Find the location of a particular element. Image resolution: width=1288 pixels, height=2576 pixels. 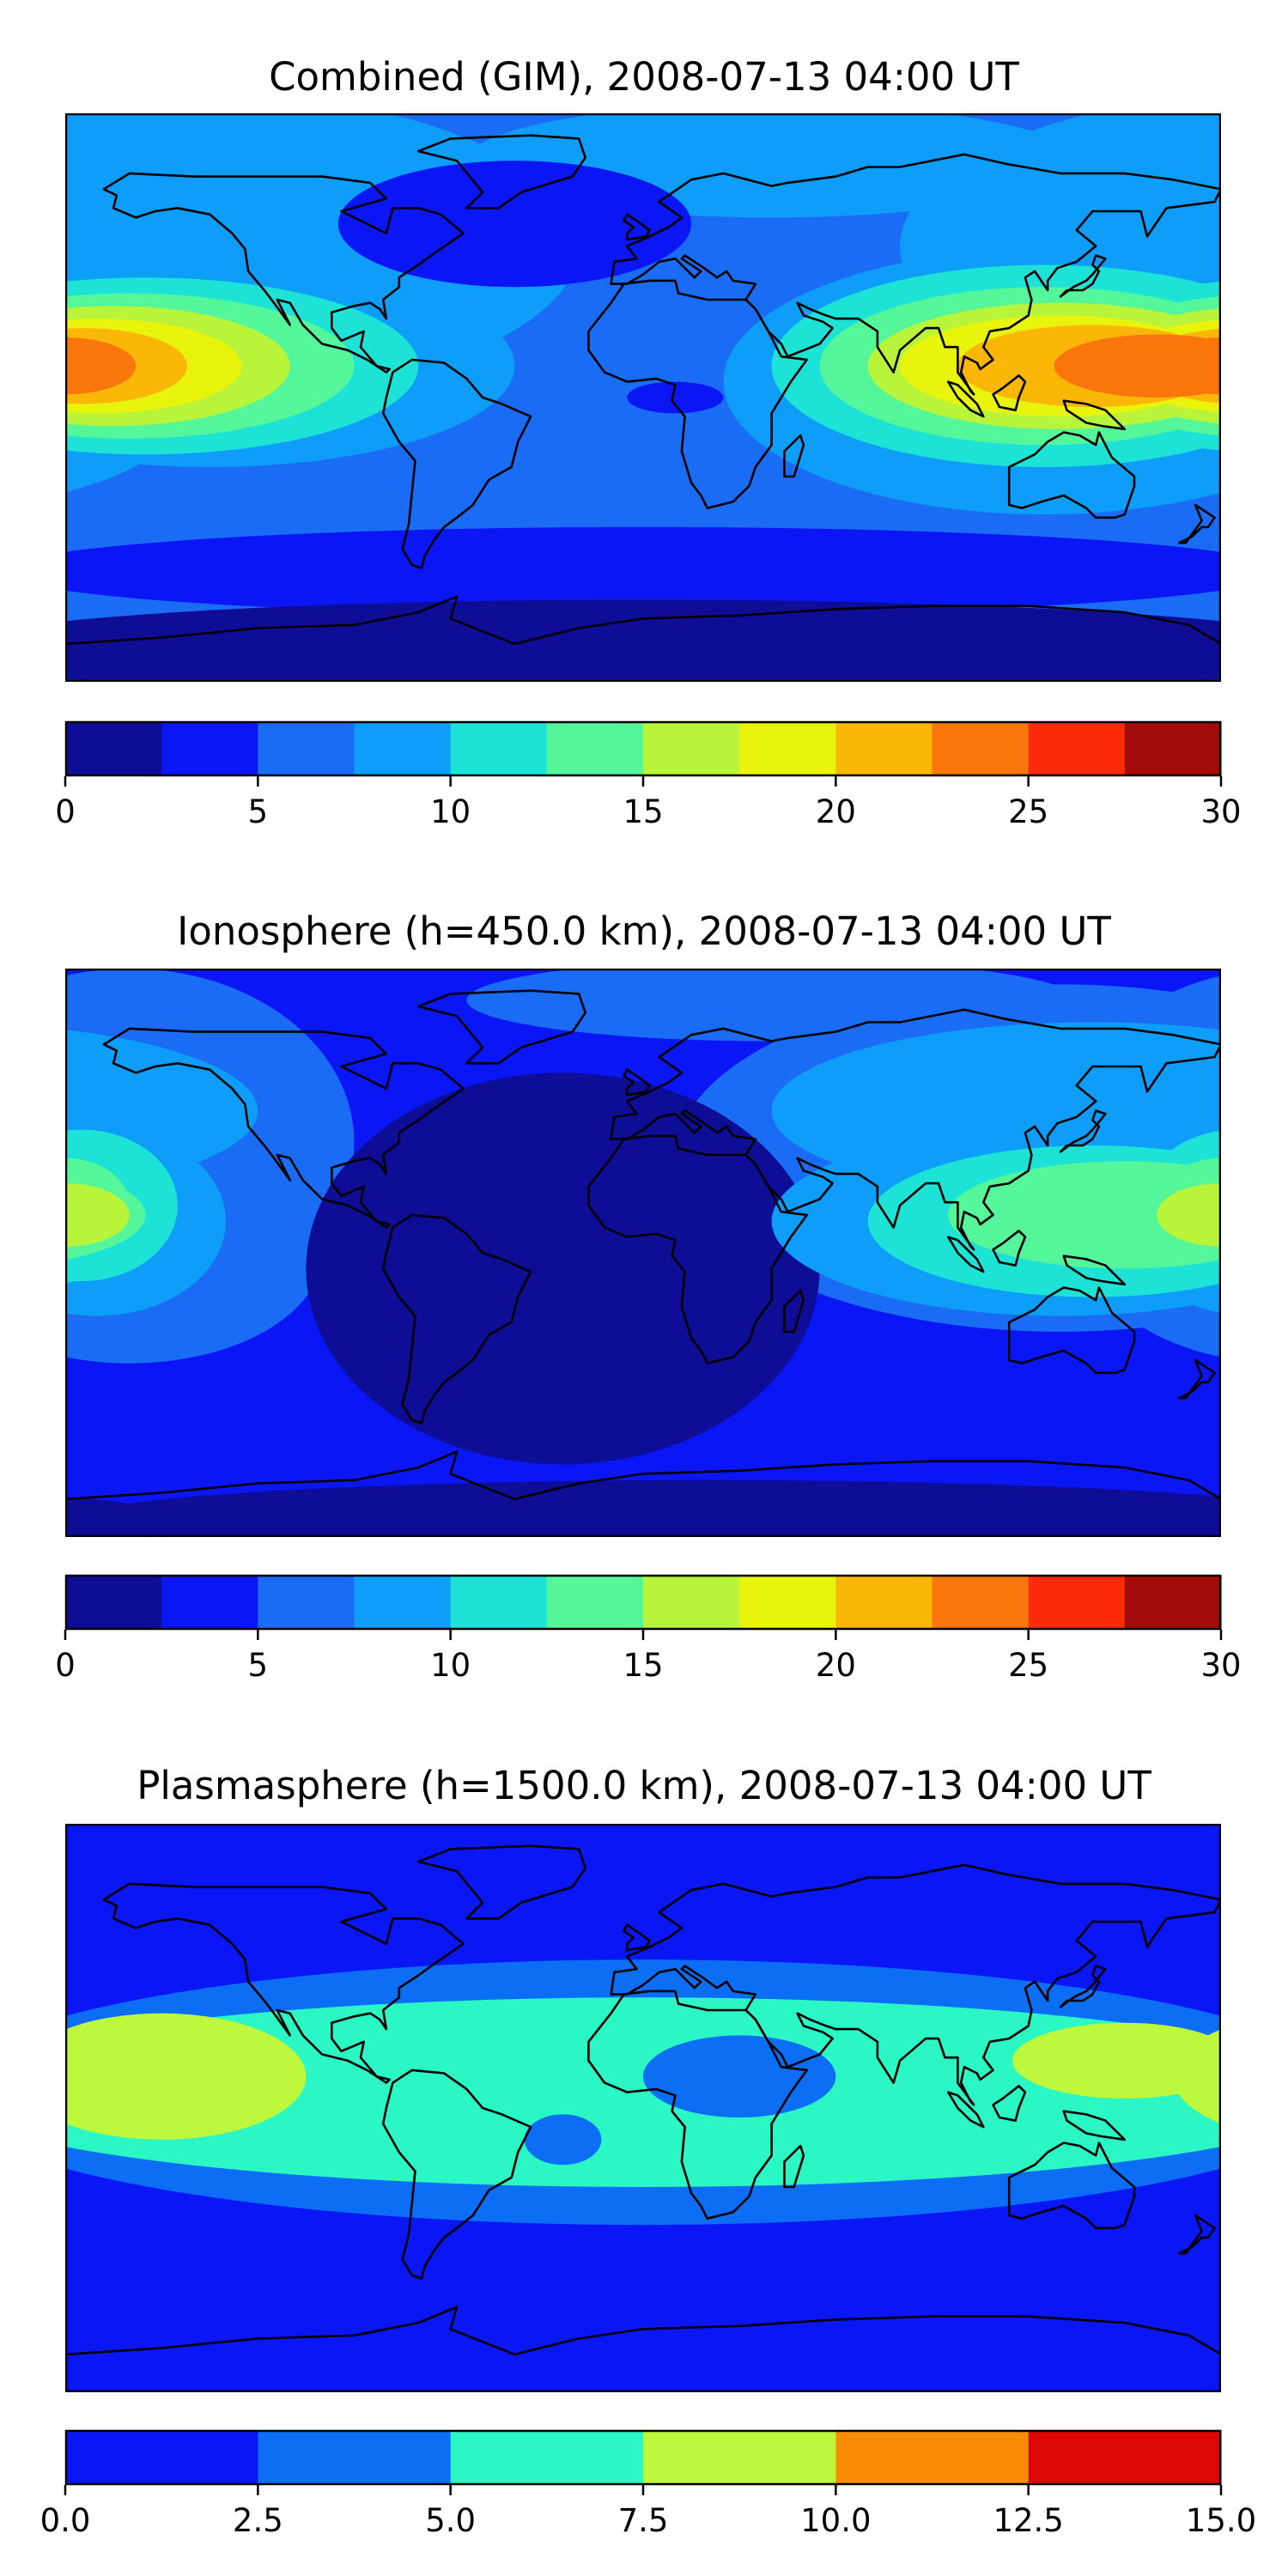

colorbar-3-ticks: 0.0 2.5 5.0 7.5 10.0 12.5 15.0 is located at coordinates (649, 2523).